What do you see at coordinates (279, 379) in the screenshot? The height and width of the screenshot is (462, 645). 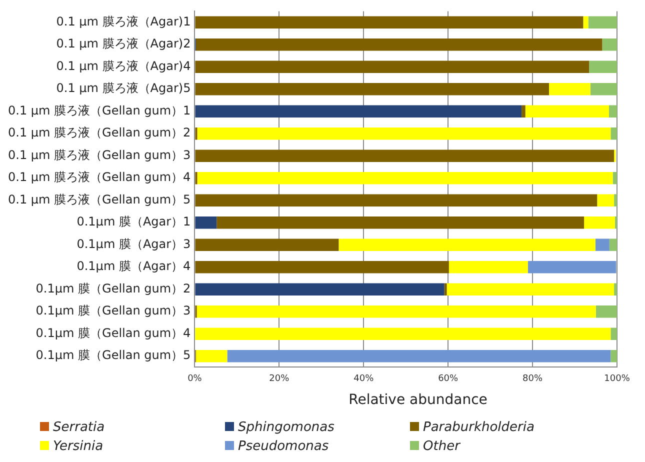 I see `x-tick-label: 20%` at bounding box center [279, 379].